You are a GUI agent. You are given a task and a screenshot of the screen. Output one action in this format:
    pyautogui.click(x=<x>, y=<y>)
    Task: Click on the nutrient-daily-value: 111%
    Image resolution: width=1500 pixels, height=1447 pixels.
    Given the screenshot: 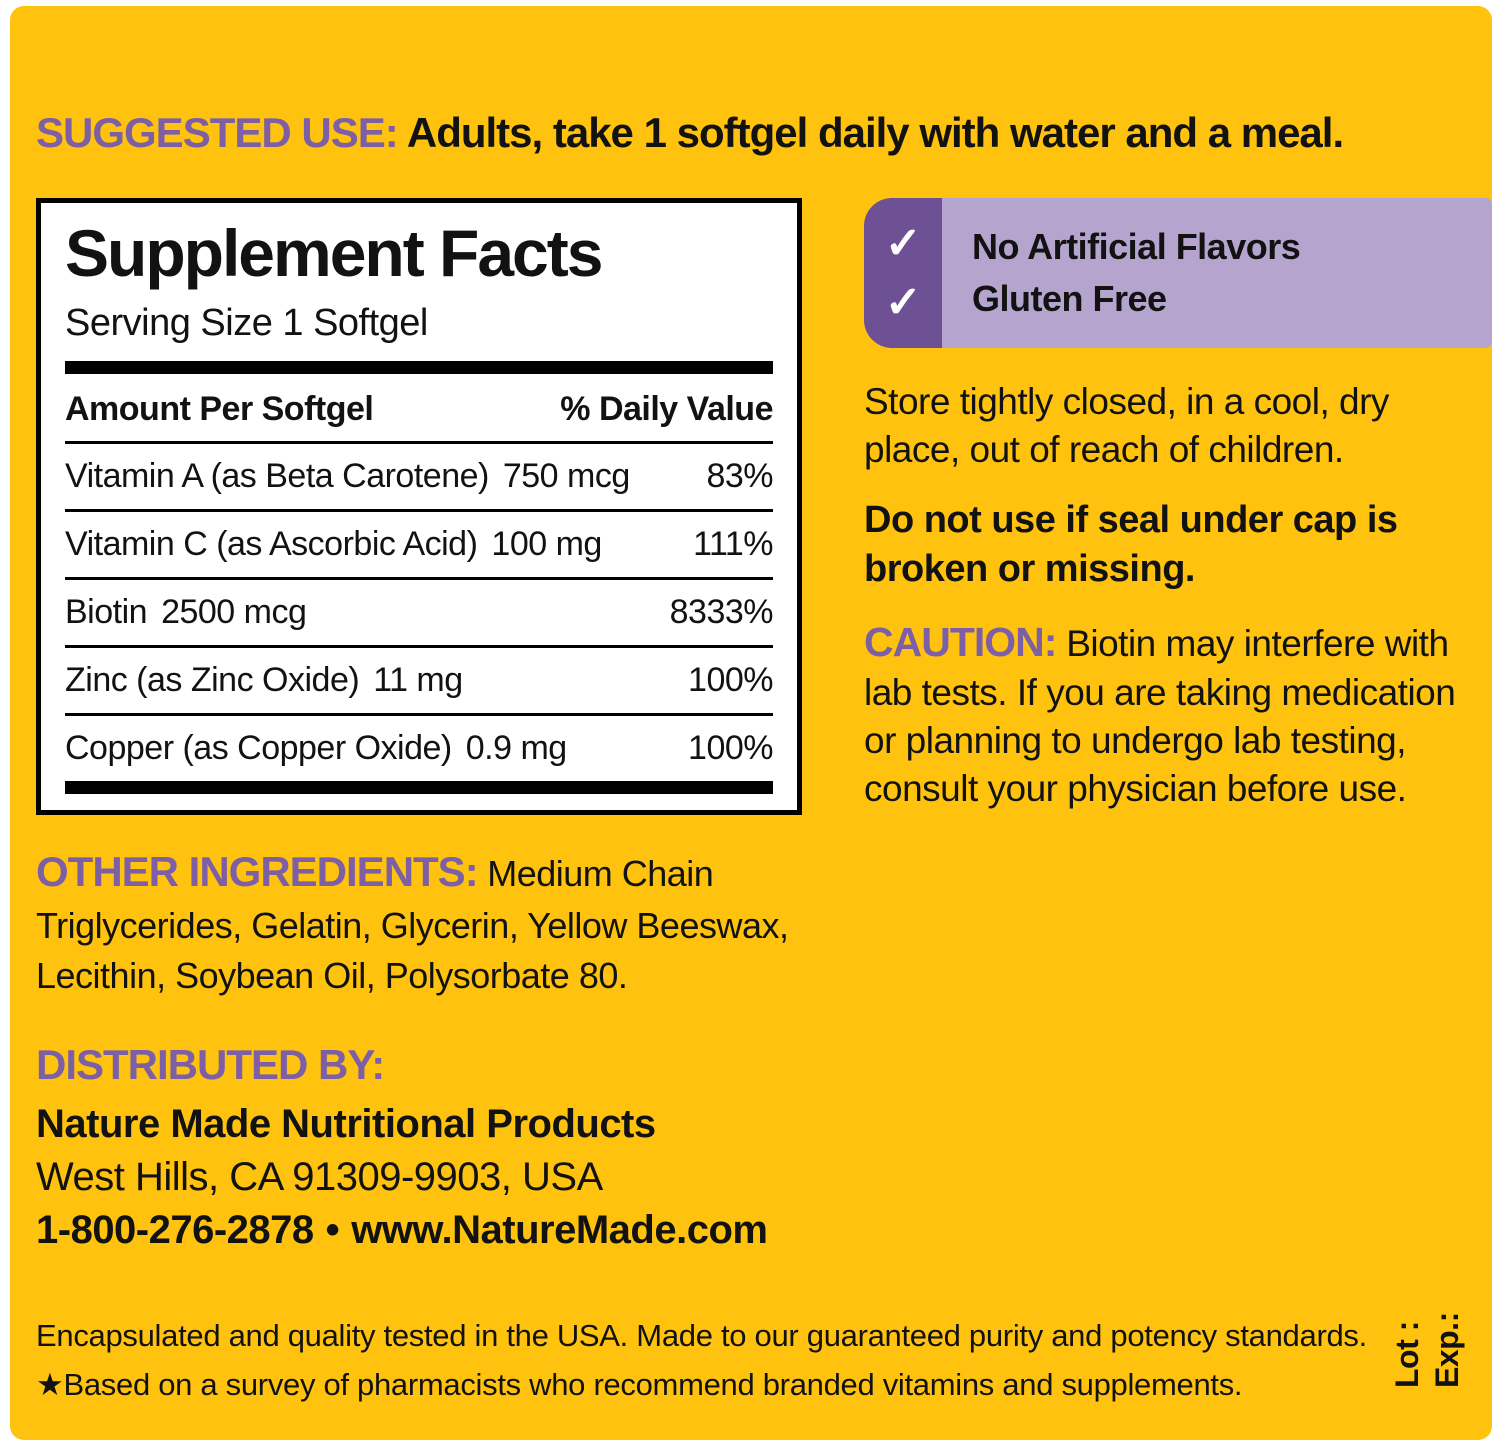 What is the action you would take?
    pyautogui.click(x=733, y=544)
    